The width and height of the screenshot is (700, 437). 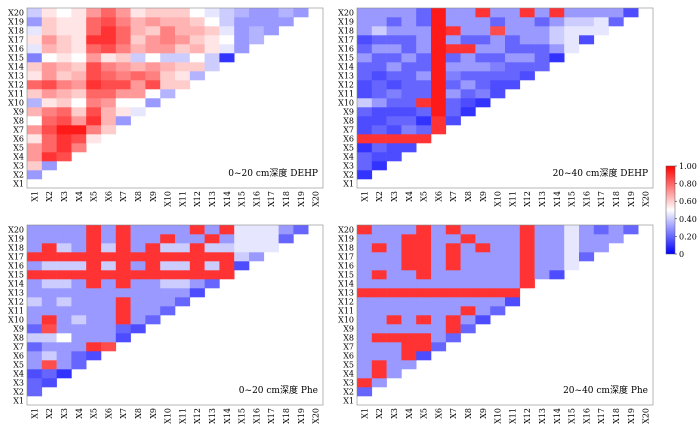 What do you see at coordinates (688, 201) in the screenshot?
I see `colorbar-tick-label: 0.60` at bounding box center [688, 201].